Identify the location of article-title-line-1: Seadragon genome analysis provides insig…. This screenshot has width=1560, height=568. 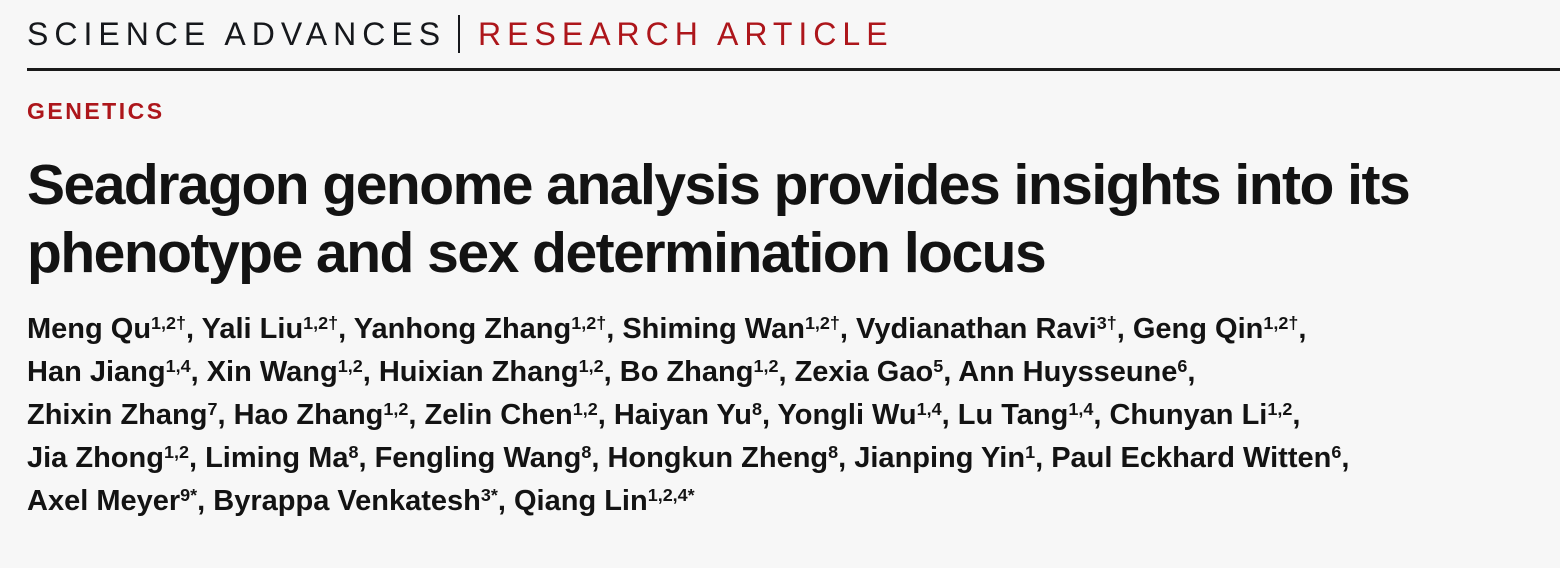
(719, 185).